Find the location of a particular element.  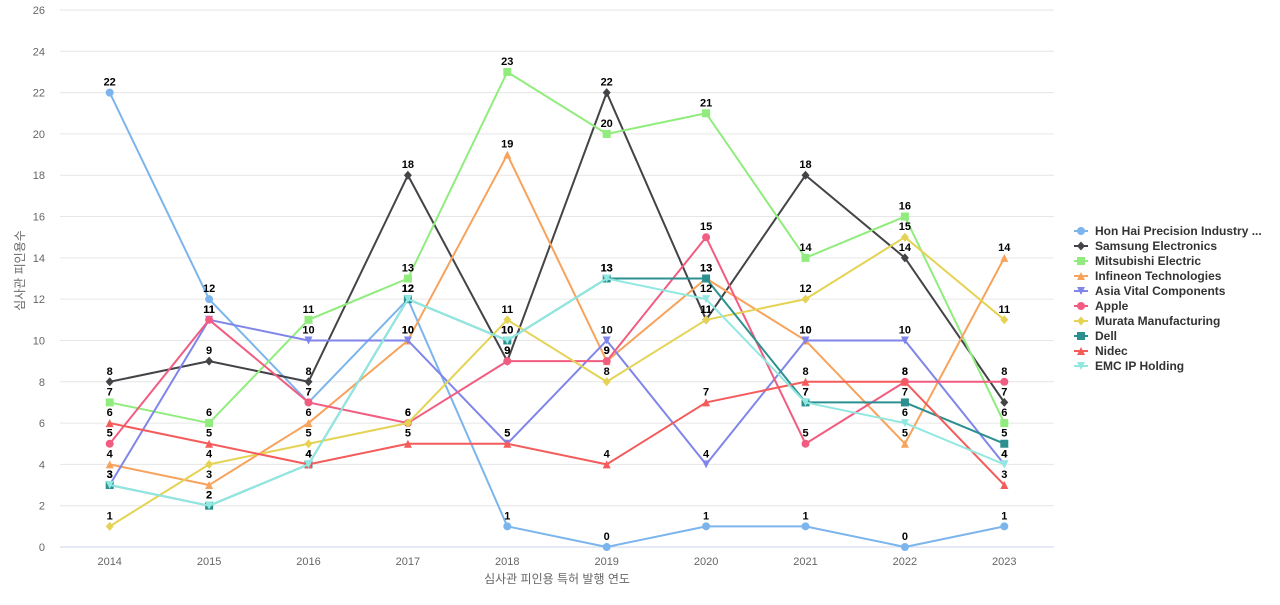

legend-item: Murata Manufacturing is located at coordinates (1147, 321).